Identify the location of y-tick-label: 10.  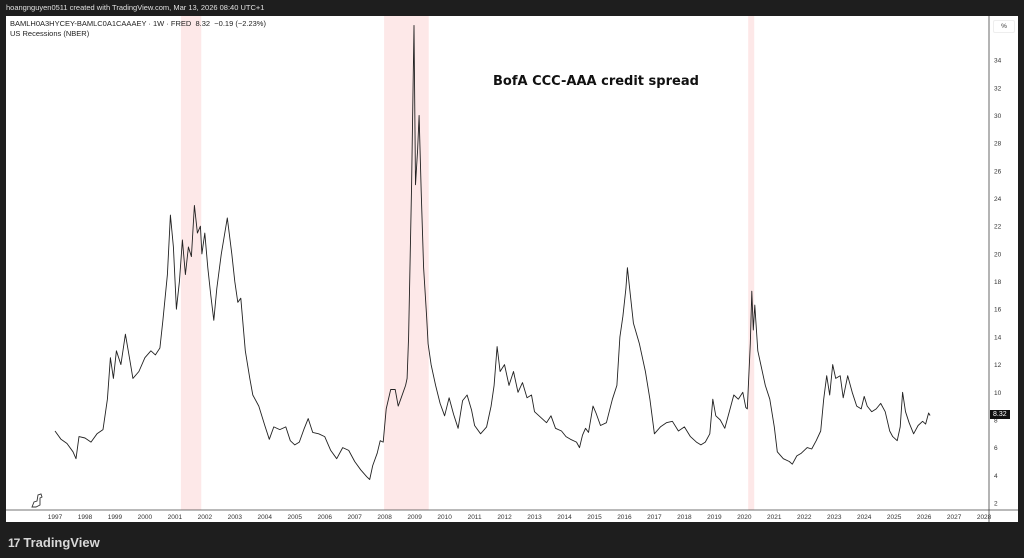
(998, 393).